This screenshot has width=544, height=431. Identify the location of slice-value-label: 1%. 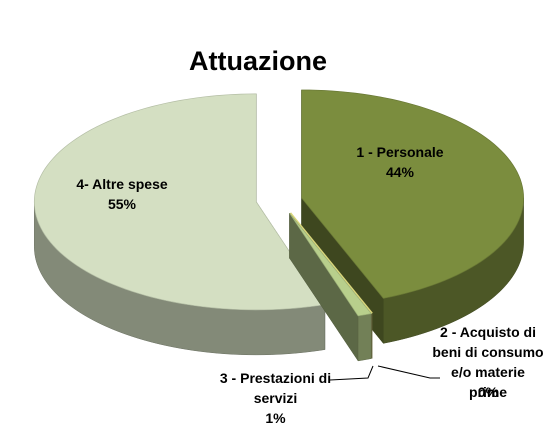
(275, 418).